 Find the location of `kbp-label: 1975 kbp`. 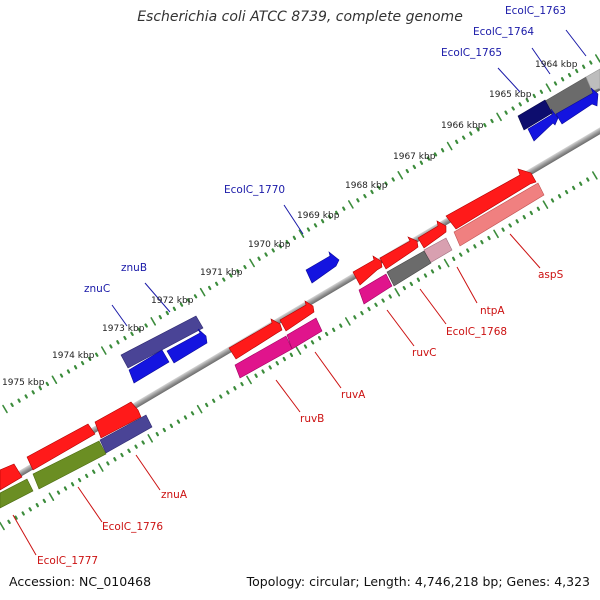

kbp-label: 1975 kbp is located at coordinates (23, 383).